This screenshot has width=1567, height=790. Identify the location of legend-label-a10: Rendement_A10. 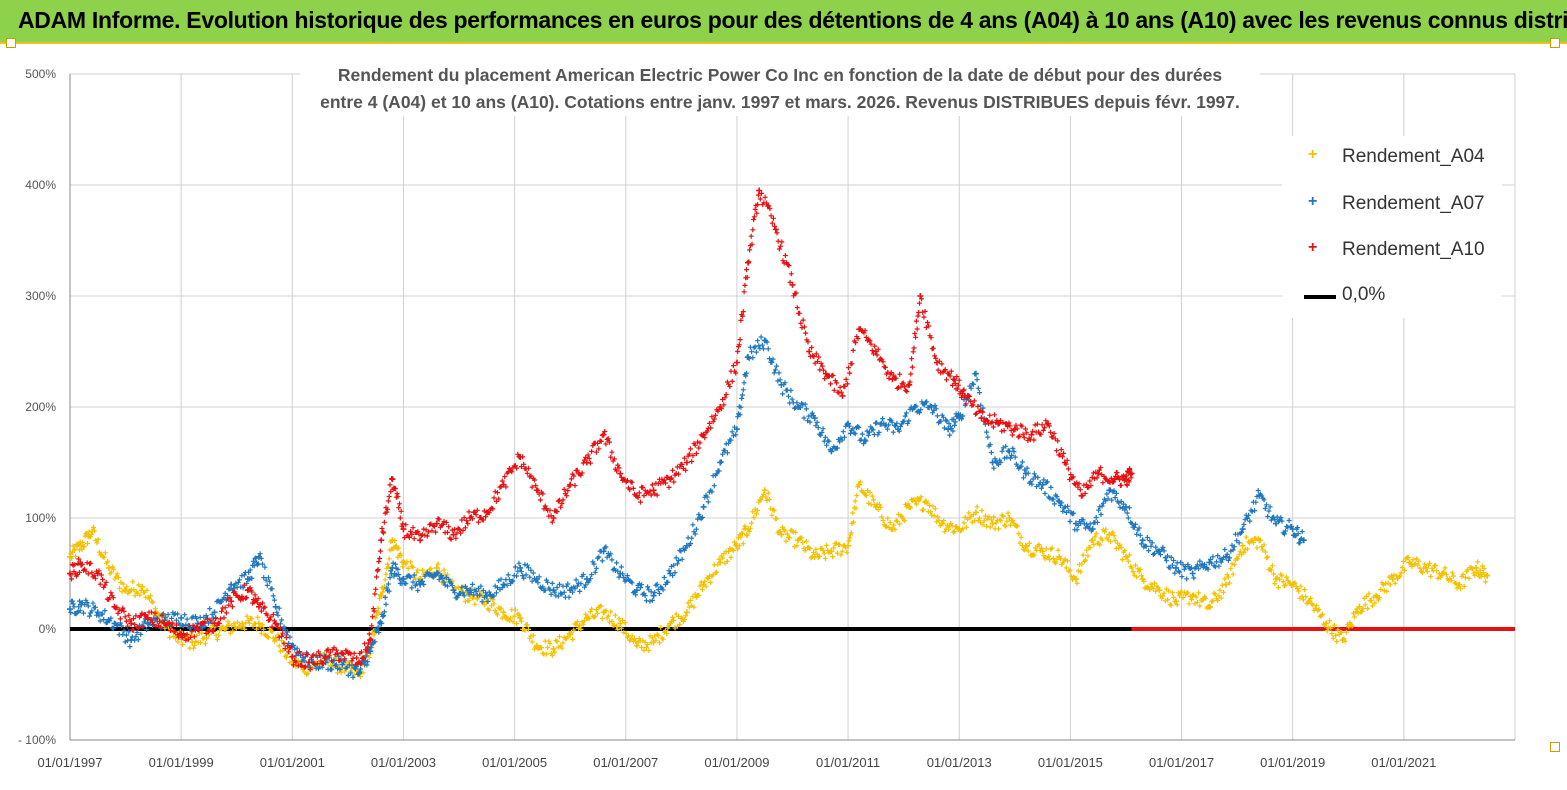
(1413, 249).